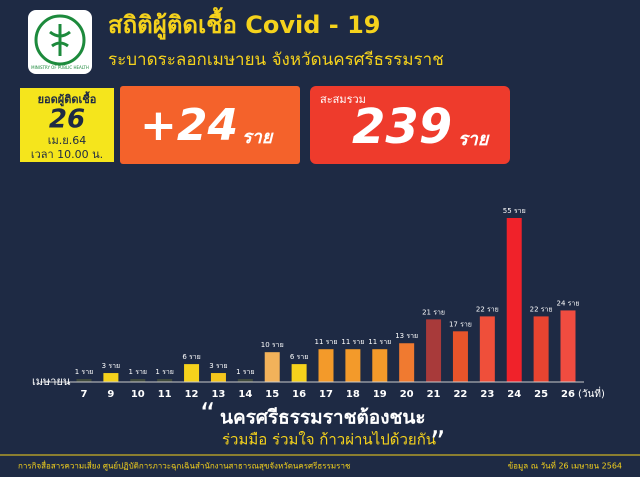 Image resolution: width=640 pixels, height=477 pixels. I want to click on total-unit: ราย, so click(474, 139).